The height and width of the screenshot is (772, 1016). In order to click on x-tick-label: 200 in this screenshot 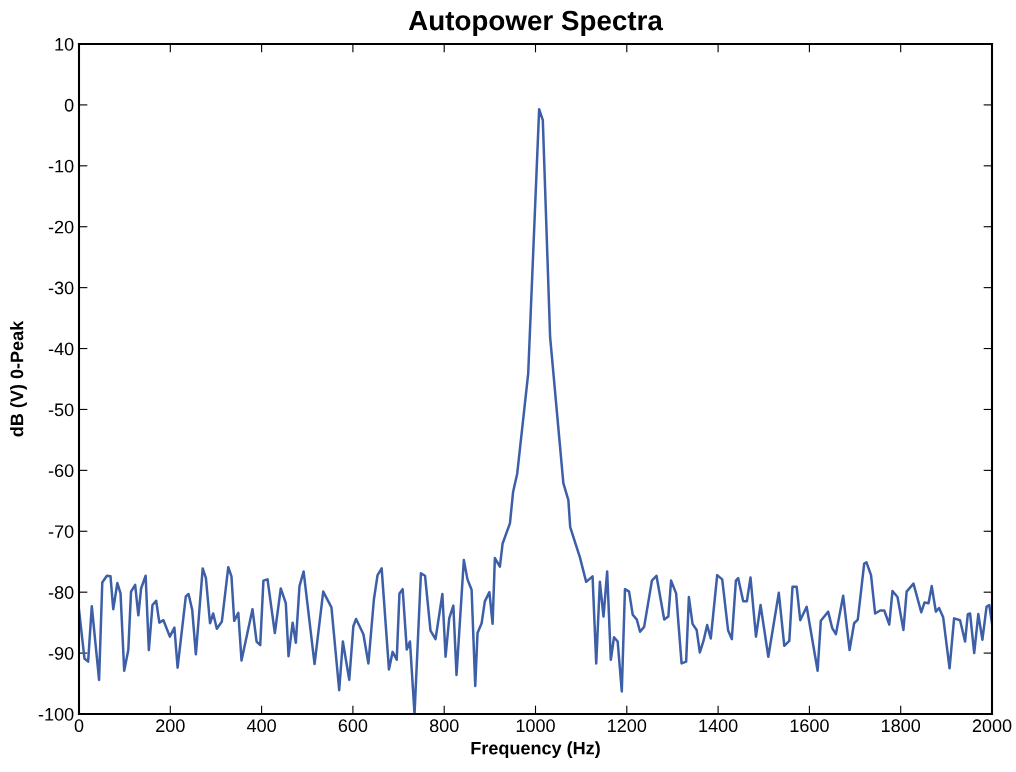, I will do `click(170, 726)`.